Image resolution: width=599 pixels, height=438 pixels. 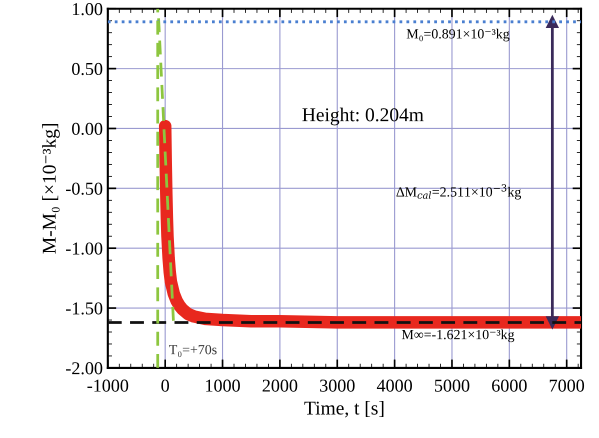 What do you see at coordinates (337, 386) in the screenshot?
I see `x-tick-label: 3000` at bounding box center [337, 386].